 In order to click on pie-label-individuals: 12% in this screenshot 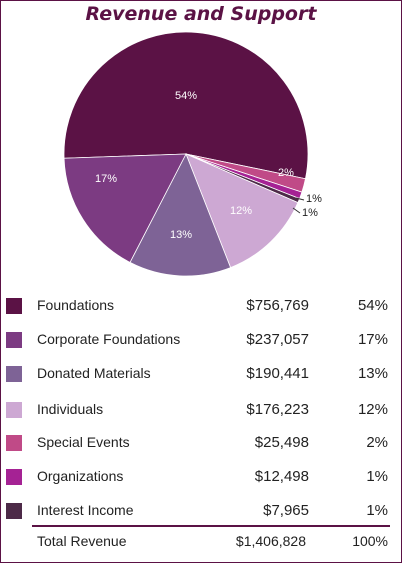, I will do `click(241, 211)`.